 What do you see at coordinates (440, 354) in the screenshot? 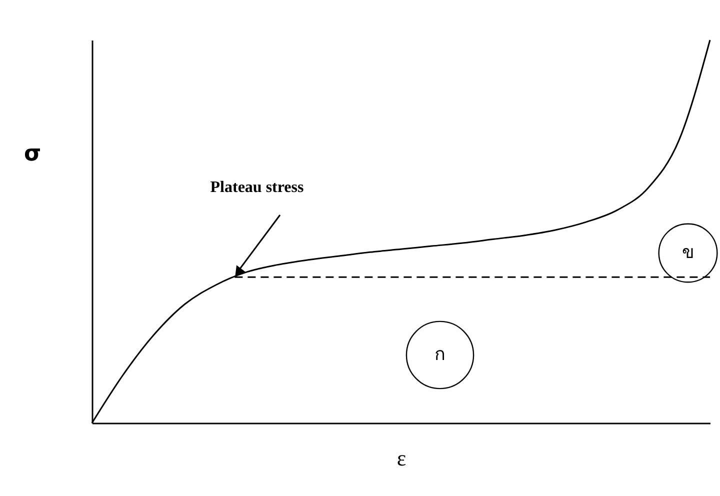
I see `annotation: ก` at bounding box center [440, 354].